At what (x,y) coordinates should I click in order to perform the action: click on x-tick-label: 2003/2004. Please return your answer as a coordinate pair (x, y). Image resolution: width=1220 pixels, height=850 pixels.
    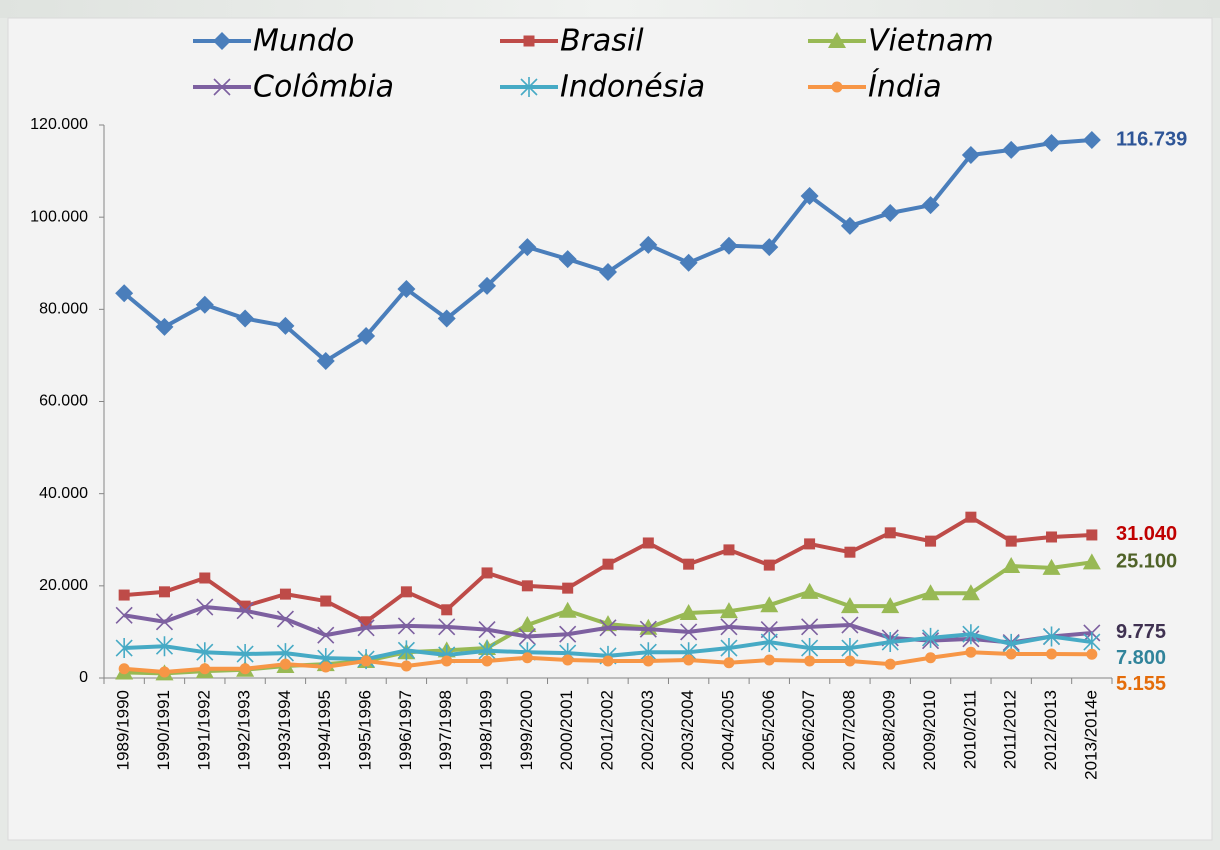
    Looking at the image, I should click on (687, 730).